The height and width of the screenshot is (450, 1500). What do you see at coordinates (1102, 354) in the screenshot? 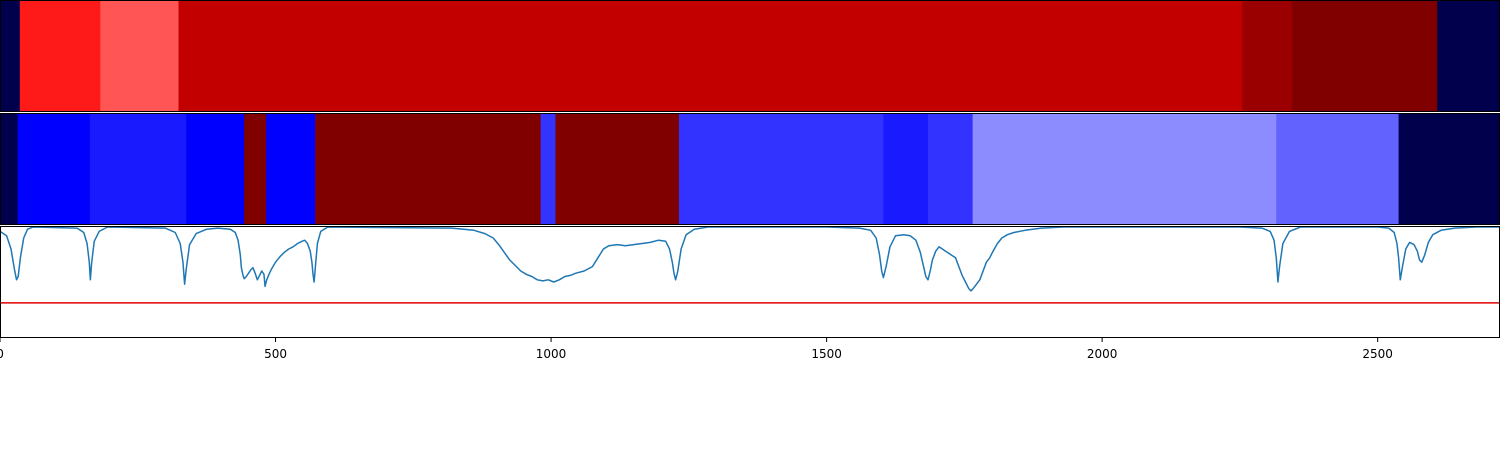
I see `x-tick-label: 2000` at bounding box center [1102, 354].